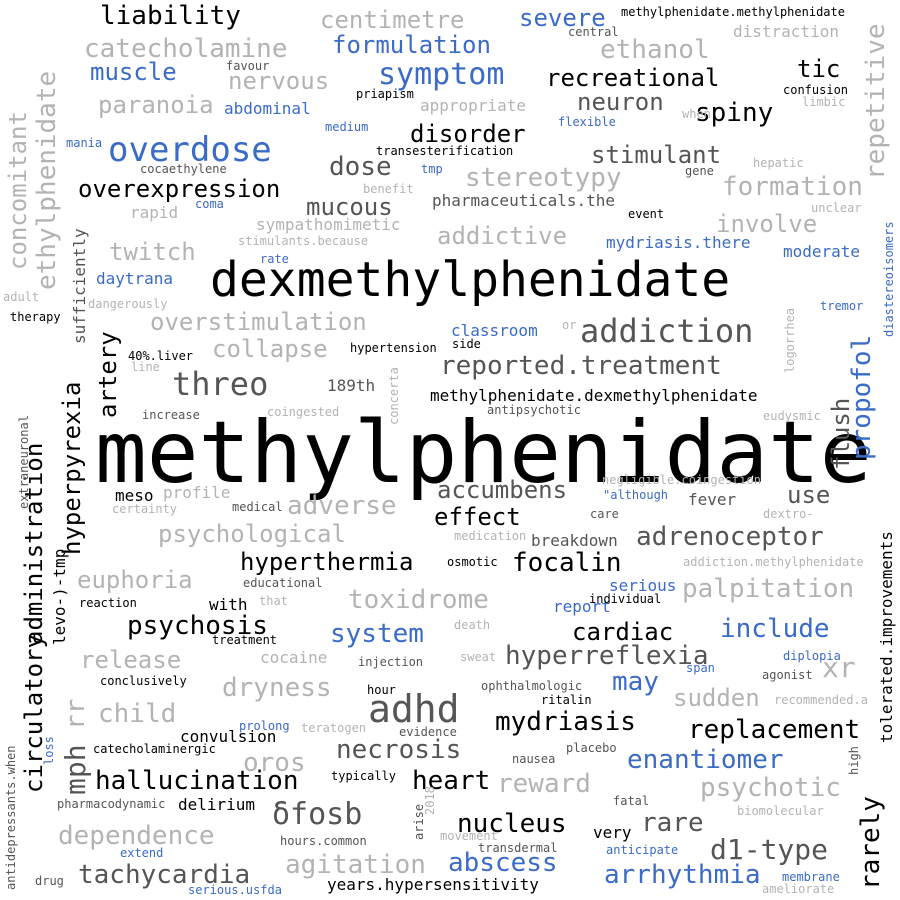  I want to click on word-60: tic, so click(819, 69).